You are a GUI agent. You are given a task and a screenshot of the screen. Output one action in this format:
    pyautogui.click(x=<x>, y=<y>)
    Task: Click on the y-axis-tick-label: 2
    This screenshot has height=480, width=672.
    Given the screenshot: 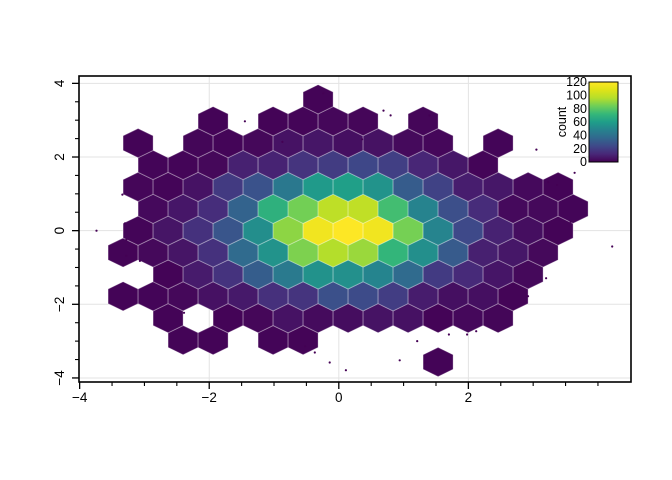 What is the action you would take?
    pyautogui.click(x=59, y=157)
    